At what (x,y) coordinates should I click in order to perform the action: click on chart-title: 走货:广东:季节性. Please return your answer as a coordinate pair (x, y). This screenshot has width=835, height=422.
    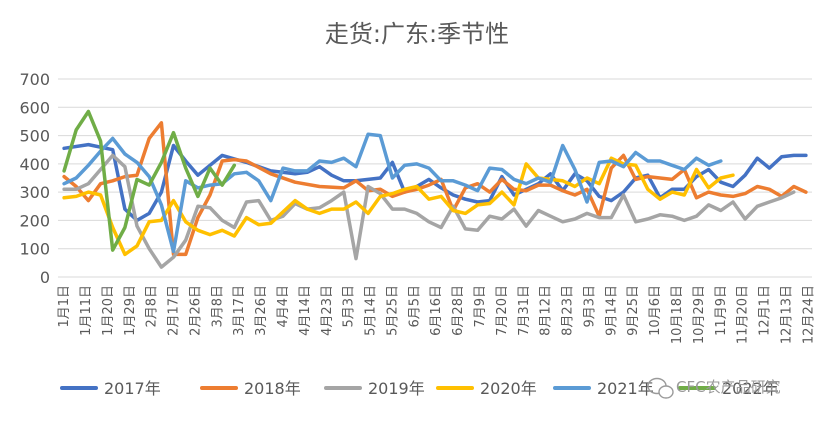
    Looking at the image, I should click on (417, 34).